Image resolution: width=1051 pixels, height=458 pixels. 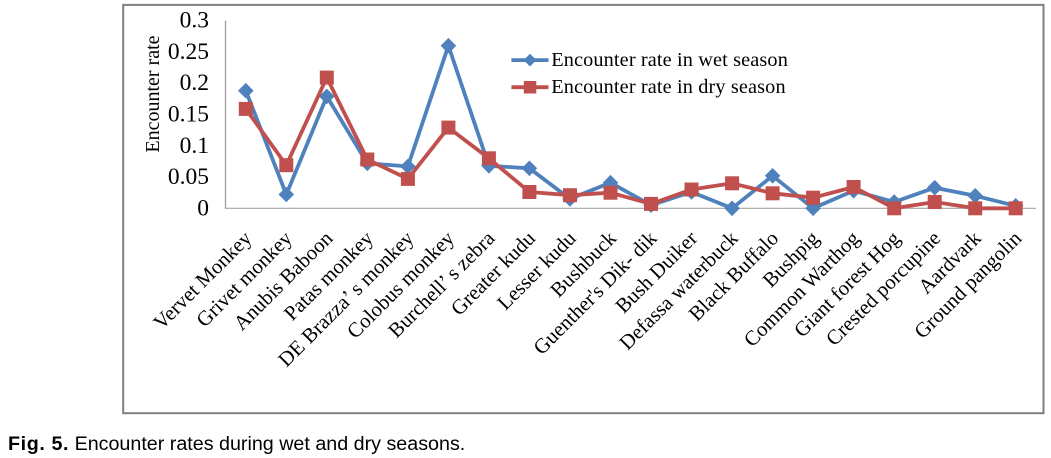 What do you see at coordinates (188, 177) in the screenshot?
I see `svg-text: 0.05` at bounding box center [188, 177].